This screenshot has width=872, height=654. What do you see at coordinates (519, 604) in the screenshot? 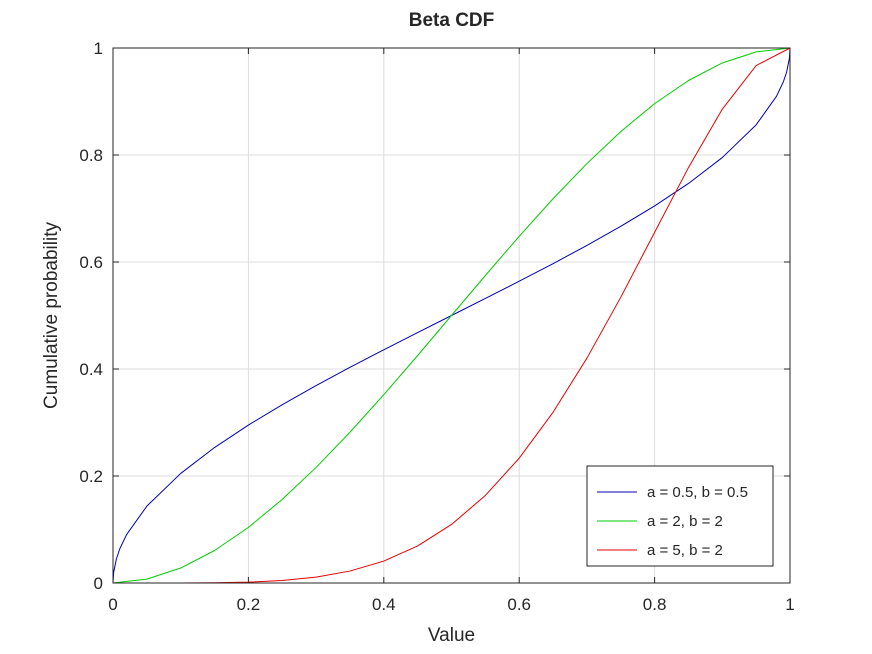
I see `x-tick-label: 0.6` at bounding box center [519, 604].